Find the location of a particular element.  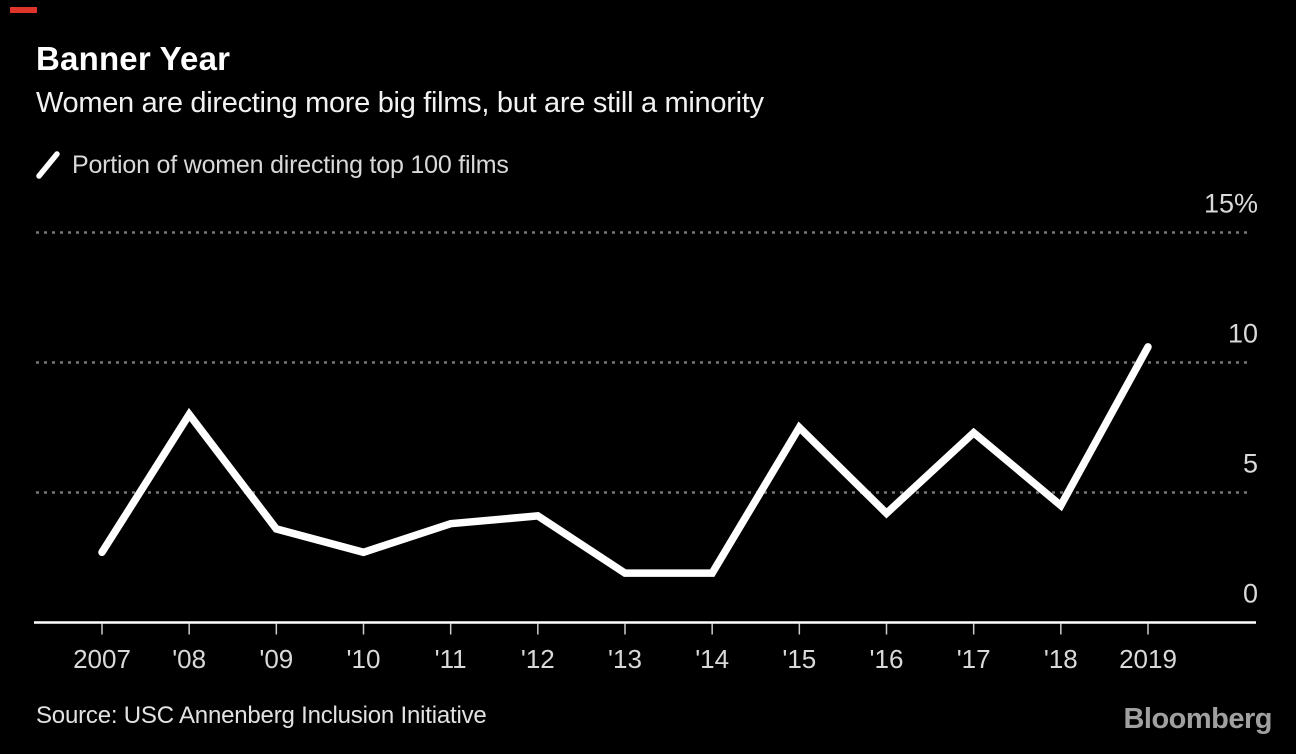

x-tick-label: '15 is located at coordinates (799, 659).